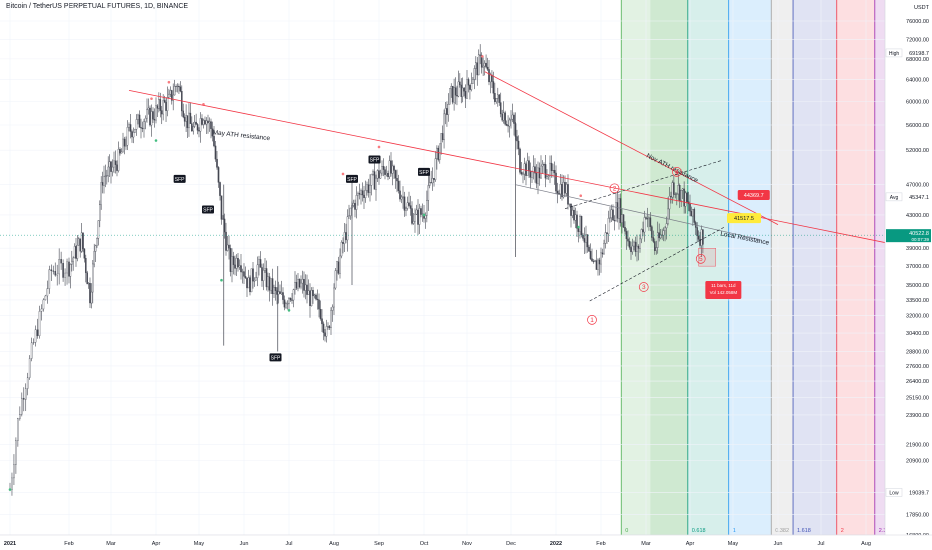 The height and width of the screenshot is (550, 932). What do you see at coordinates (556, 544) in the screenshot?
I see `x-axis-tick: 2022` at bounding box center [556, 544].